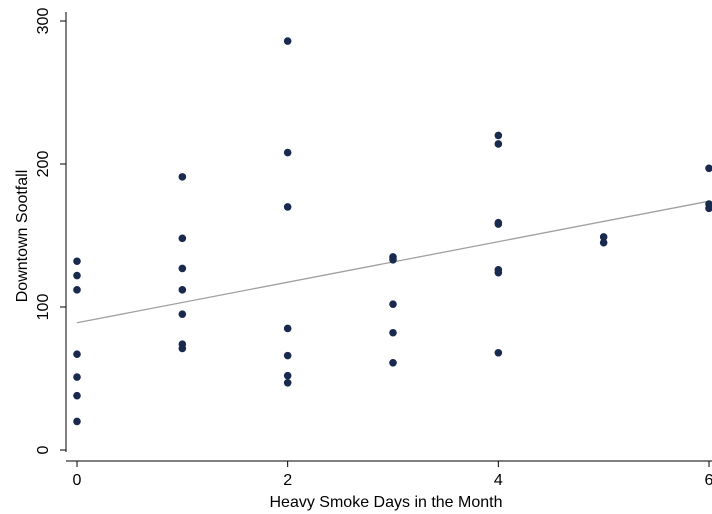 The width and height of the screenshot is (712, 514). Describe the element at coordinates (77, 480) in the screenshot. I see `x-tick-label: 0` at that location.